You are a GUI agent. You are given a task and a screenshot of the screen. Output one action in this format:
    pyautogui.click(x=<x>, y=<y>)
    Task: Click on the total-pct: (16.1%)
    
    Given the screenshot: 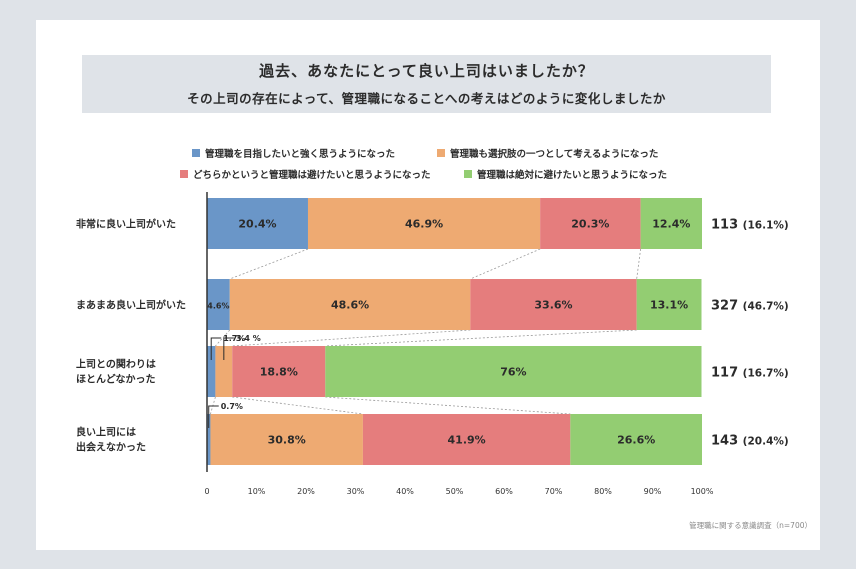 What is the action you would take?
    pyautogui.click(x=766, y=226)
    